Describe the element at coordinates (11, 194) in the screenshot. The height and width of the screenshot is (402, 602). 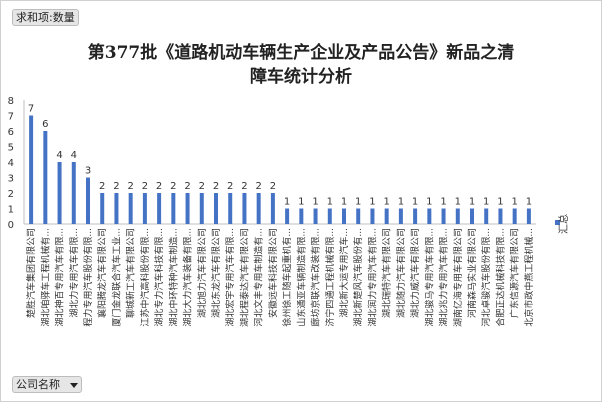
I see `y-tick-label: 2` at that location.